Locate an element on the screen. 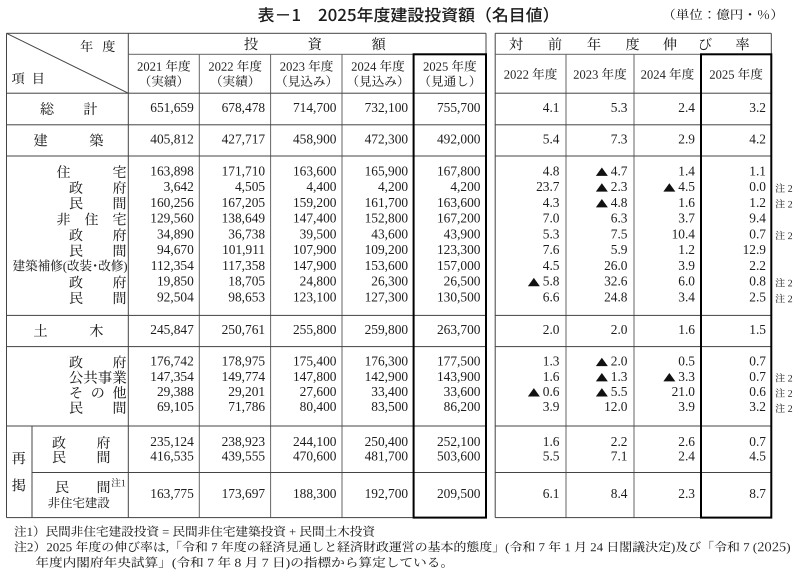 Image resolution: width=800 pixels, height=578 pixels. svg-text: 0.8 is located at coordinates (757, 281).